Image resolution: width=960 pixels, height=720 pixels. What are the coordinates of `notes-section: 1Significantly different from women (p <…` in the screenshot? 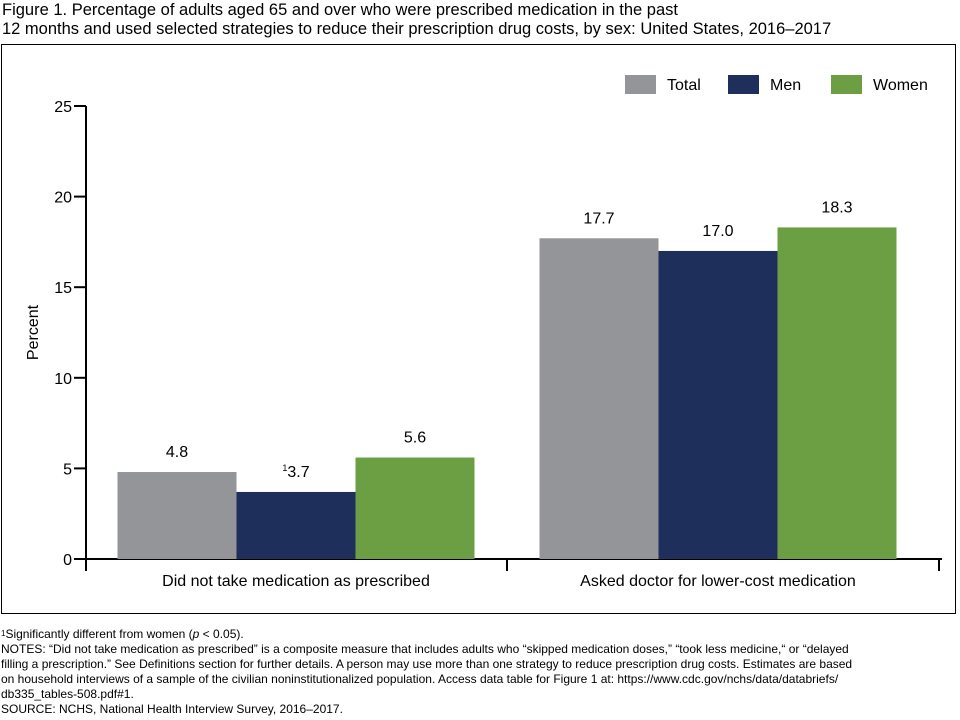 It's located at (478, 672).